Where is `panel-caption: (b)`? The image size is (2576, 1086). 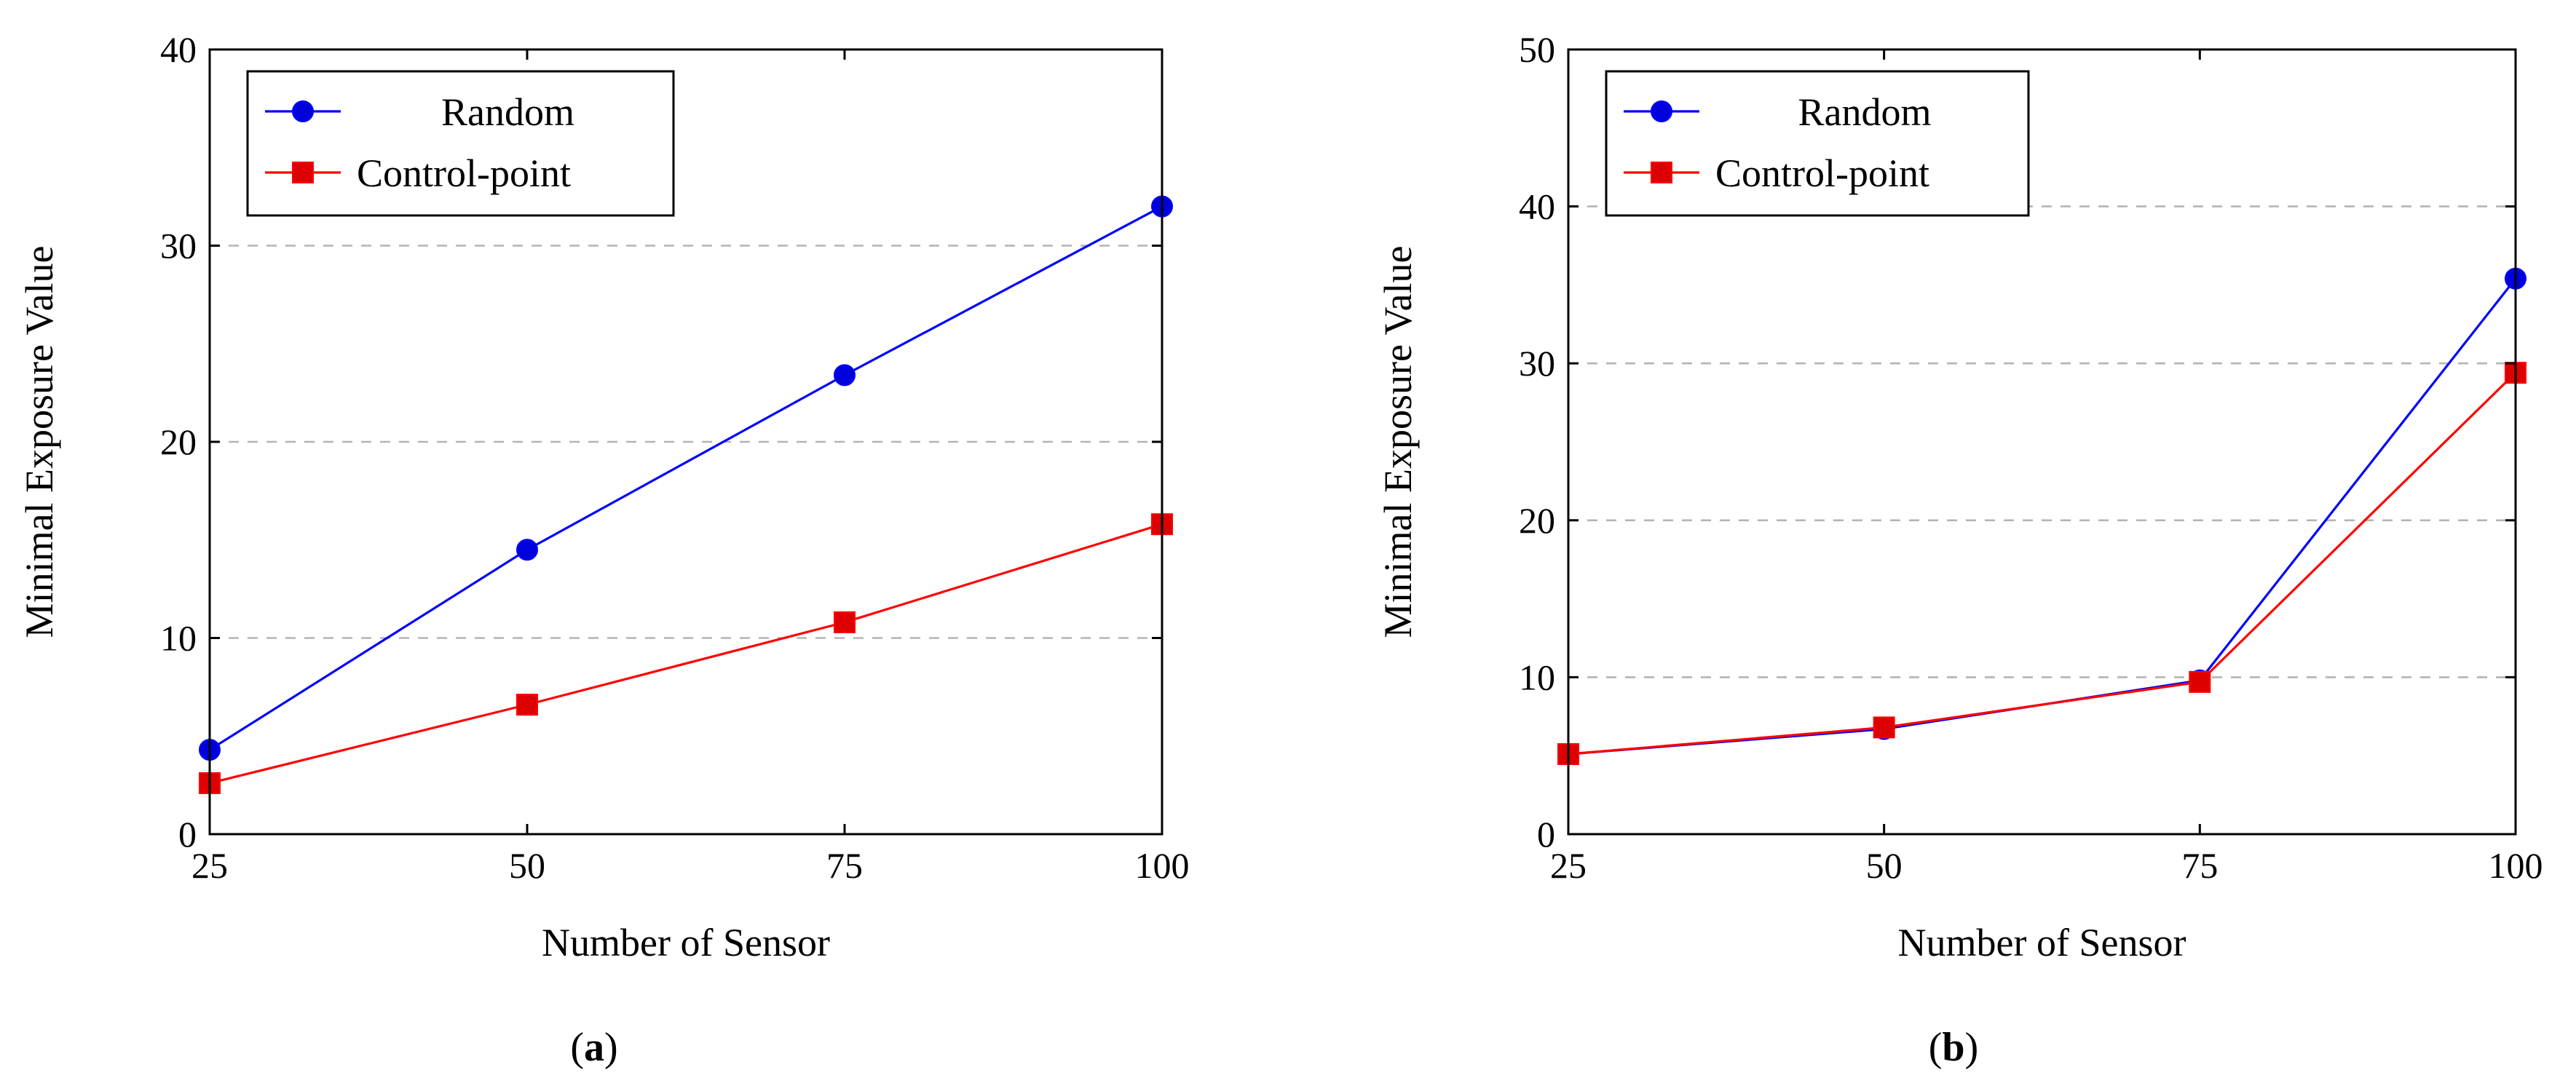 panel-caption: (b) is located at coordinates (1954, 1047).